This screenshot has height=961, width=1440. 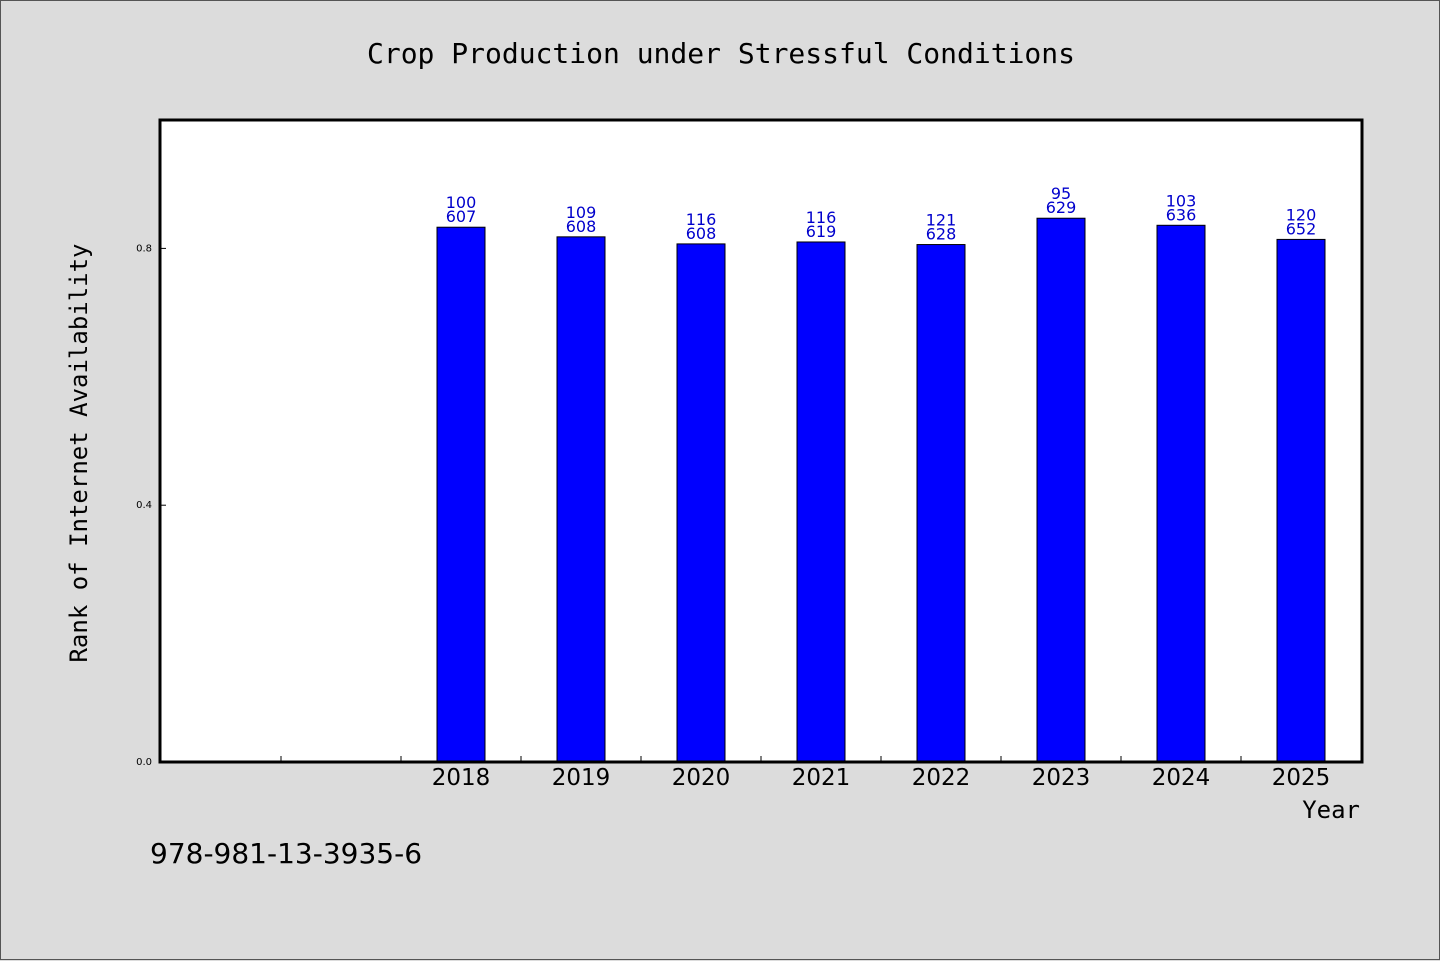 I want to click on x-tick-label: 2021, so click(x=821, y=778).